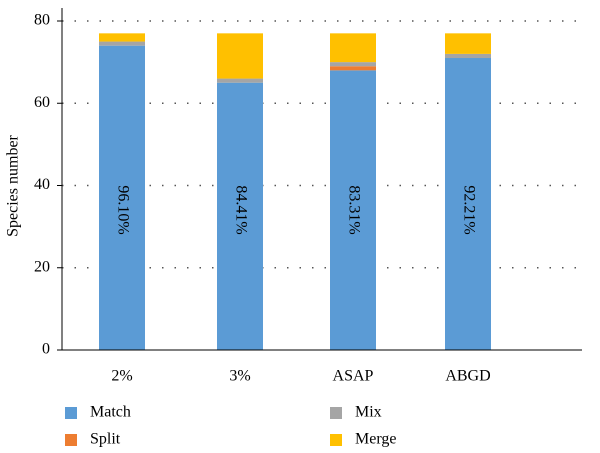 The image size is (600, 453). Describe the element at coordinates (42, 184) in the screenshot. I see `y-tick-label: 40` at that location.